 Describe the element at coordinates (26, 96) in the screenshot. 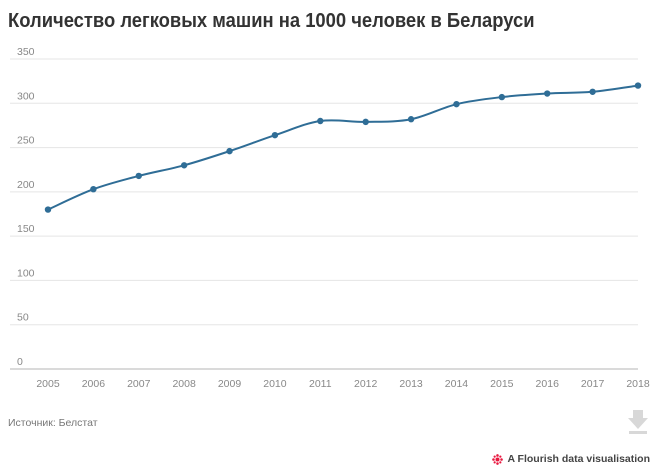

I see `y-tick-label: 300` at that location.